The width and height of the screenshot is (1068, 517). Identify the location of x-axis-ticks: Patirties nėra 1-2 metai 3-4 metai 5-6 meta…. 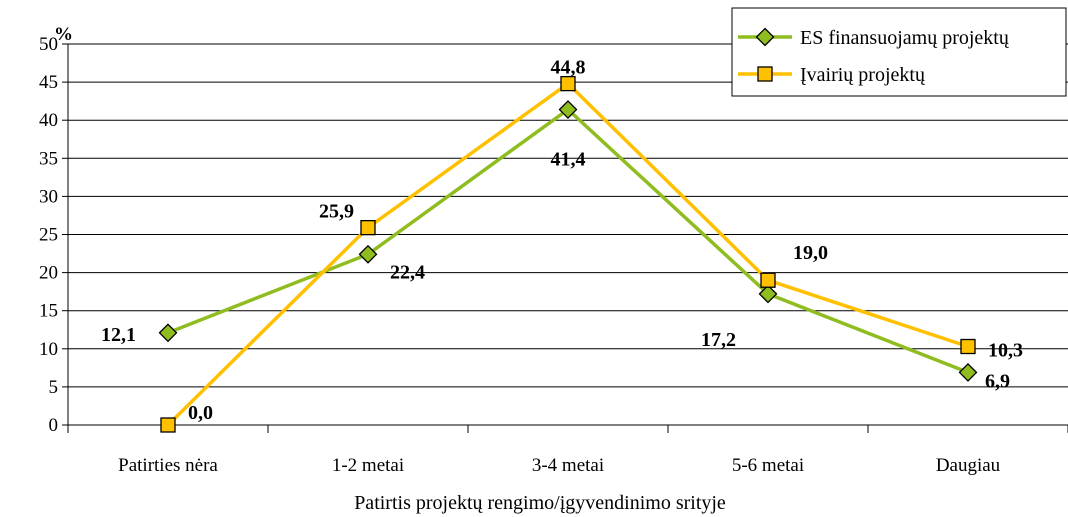
(567, 450).